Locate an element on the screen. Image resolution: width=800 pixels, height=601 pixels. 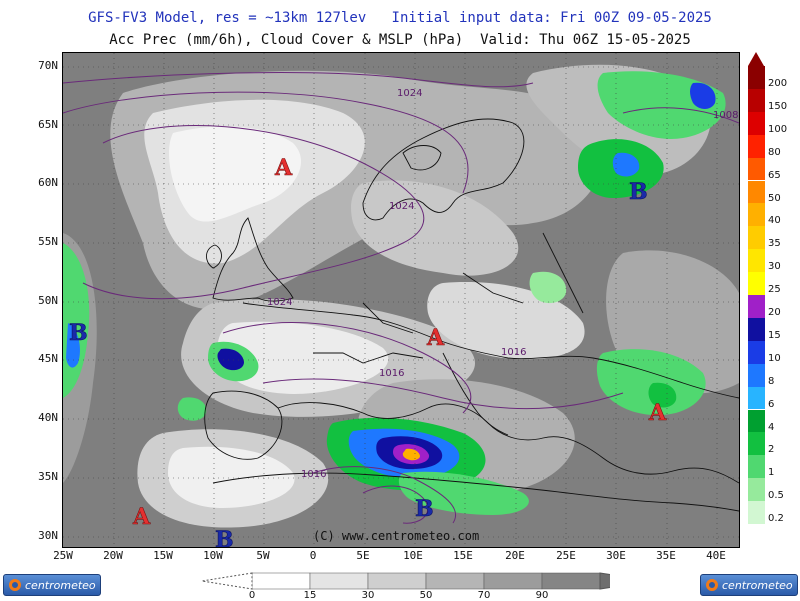
legend-label: 40 is located at coordinates (774, 221).